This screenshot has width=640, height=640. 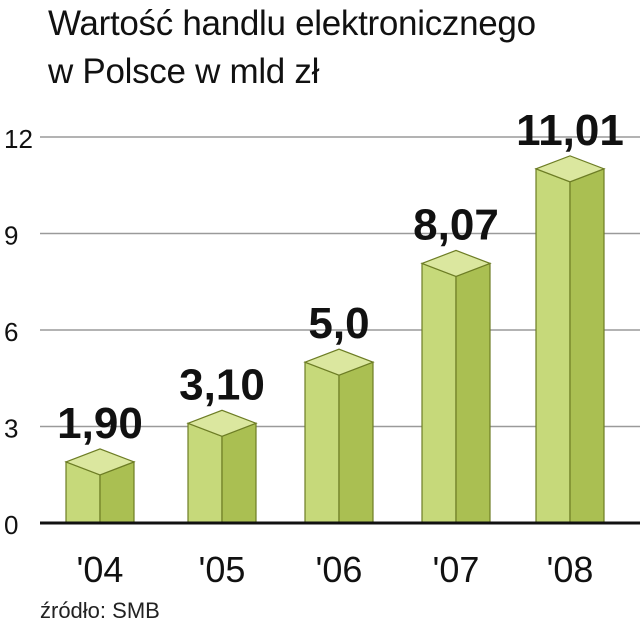 I want to click on value-label: 1,90, so click(x=100, y=423).